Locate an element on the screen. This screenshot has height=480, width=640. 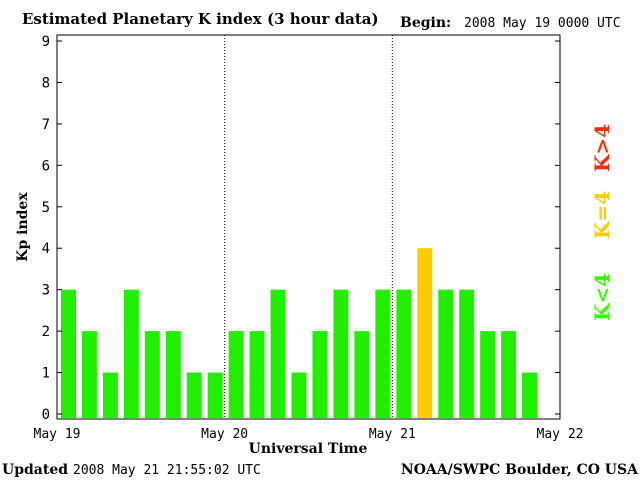
y-tick-label: 0 is located at coordinates (46, 415).